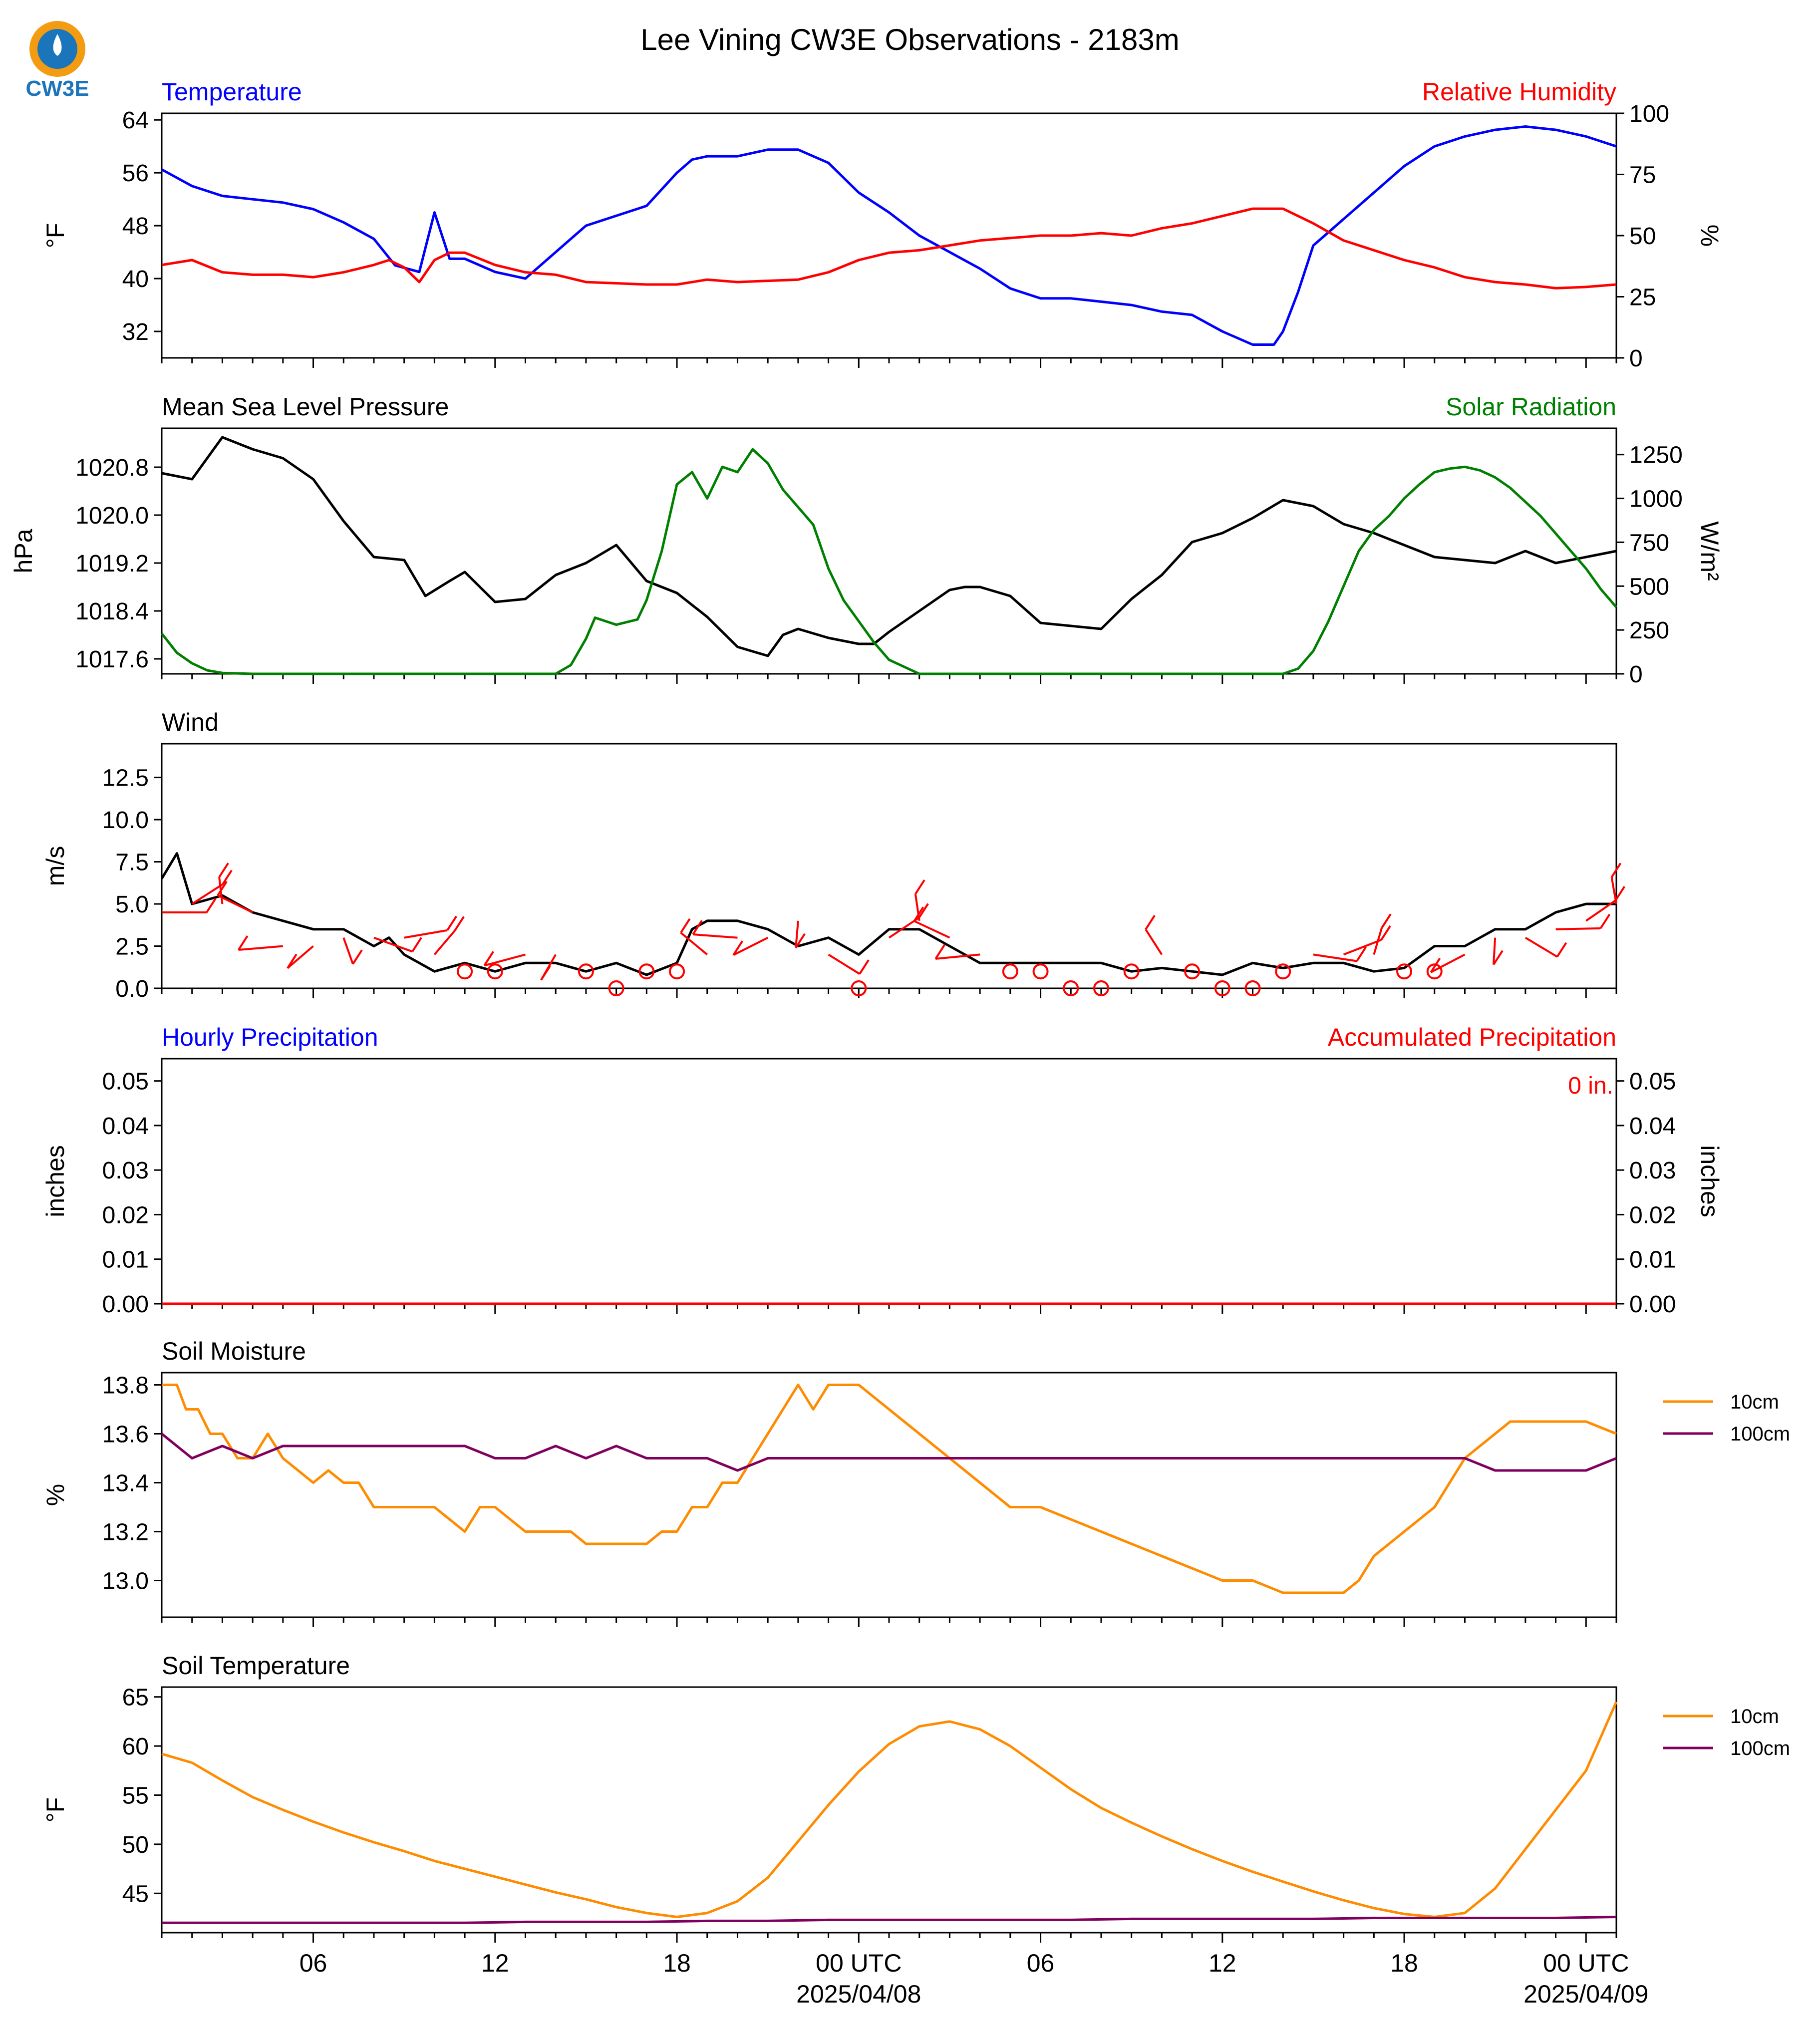 The height and width of the screenshot is (2028, 1820). What do you see at coordinates (132, 947) in the screenshot?
I see `y-tick-label: 2.5` at bounding box center [132, 947].